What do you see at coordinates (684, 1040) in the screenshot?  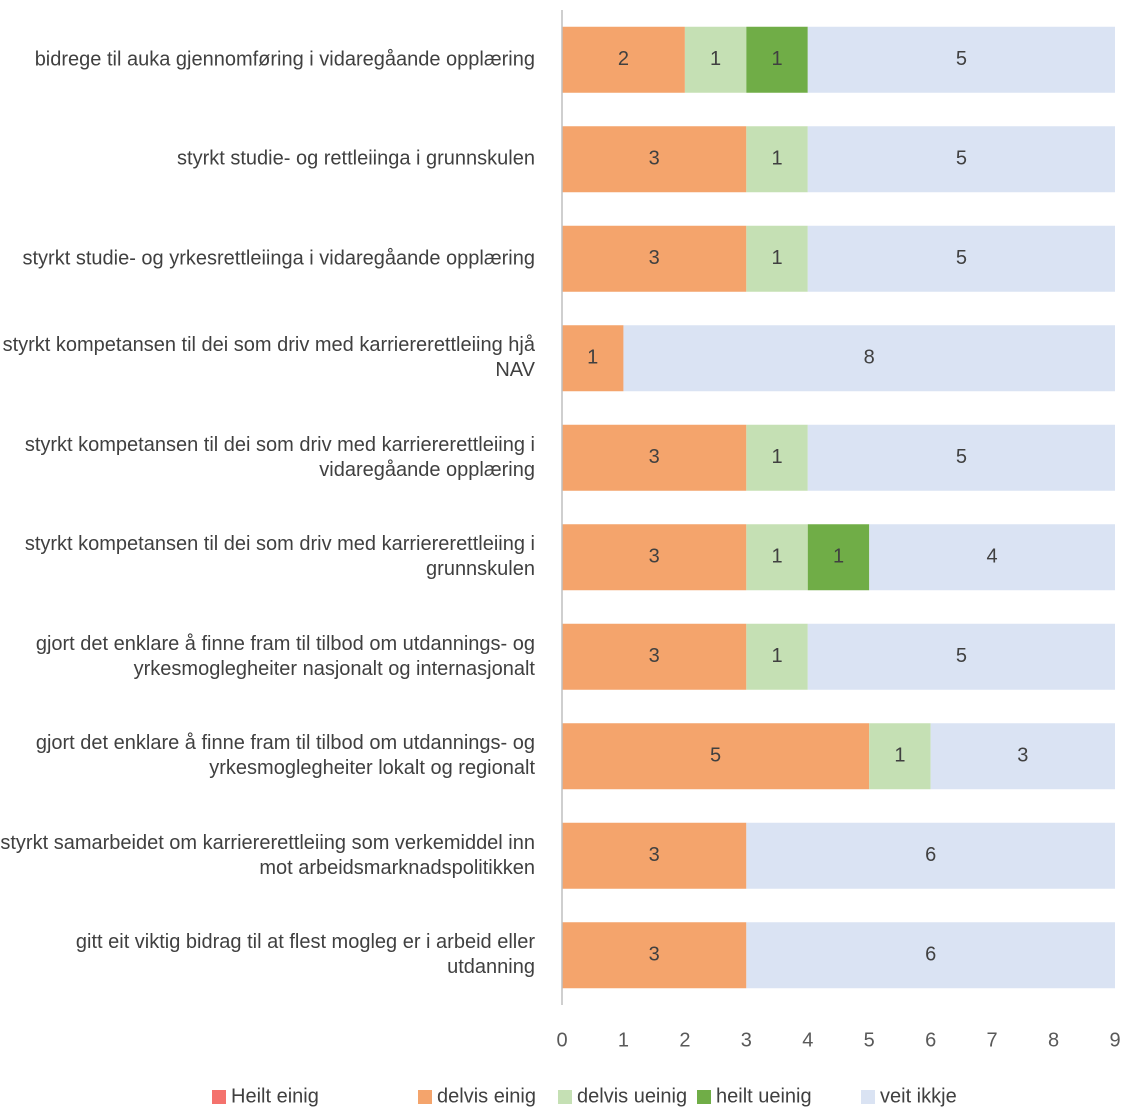 I see `x-tick-label: 2` at bounding box center [684, 1040].